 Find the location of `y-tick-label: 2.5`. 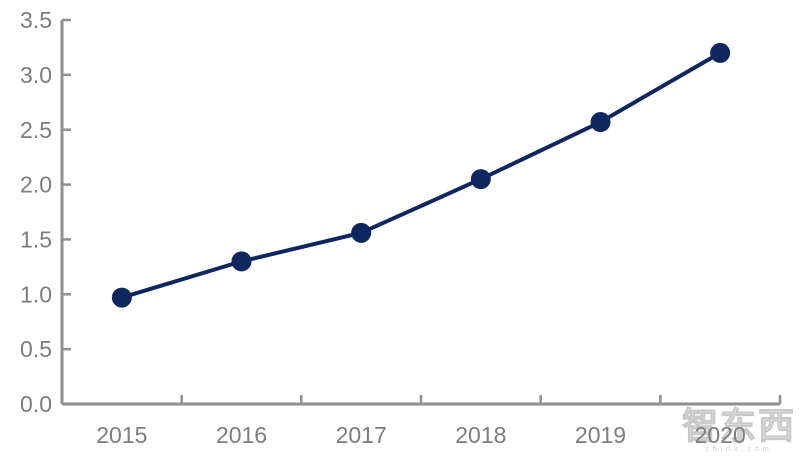

y-tick-label: 2.5 is located at coordinates (36, 130).